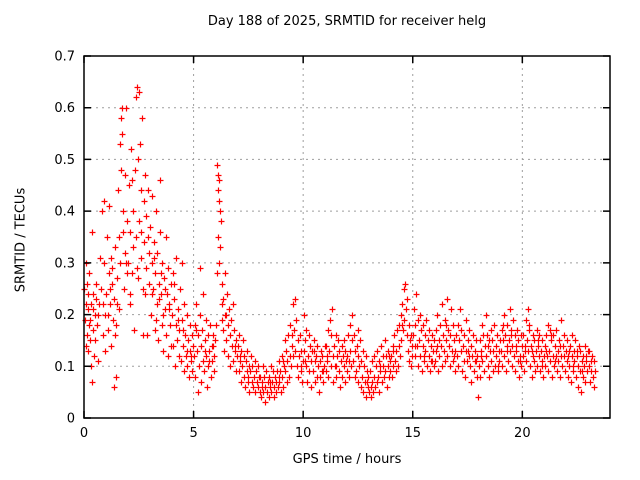 This screenshot has height=480, width=640. What do you see at coordinates (84, 433) in the screenshot?
I see `x-tick-label: 0` at bounding box center [84, 433].